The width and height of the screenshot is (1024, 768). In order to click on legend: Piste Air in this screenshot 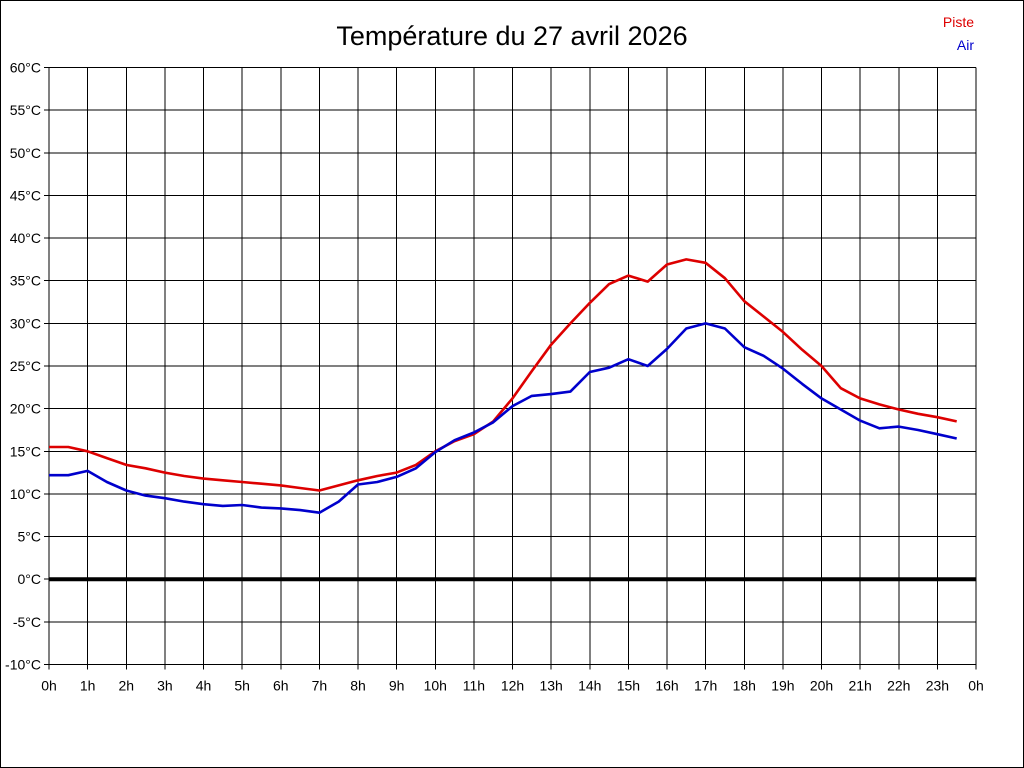, I will do `click(958, 34)`.